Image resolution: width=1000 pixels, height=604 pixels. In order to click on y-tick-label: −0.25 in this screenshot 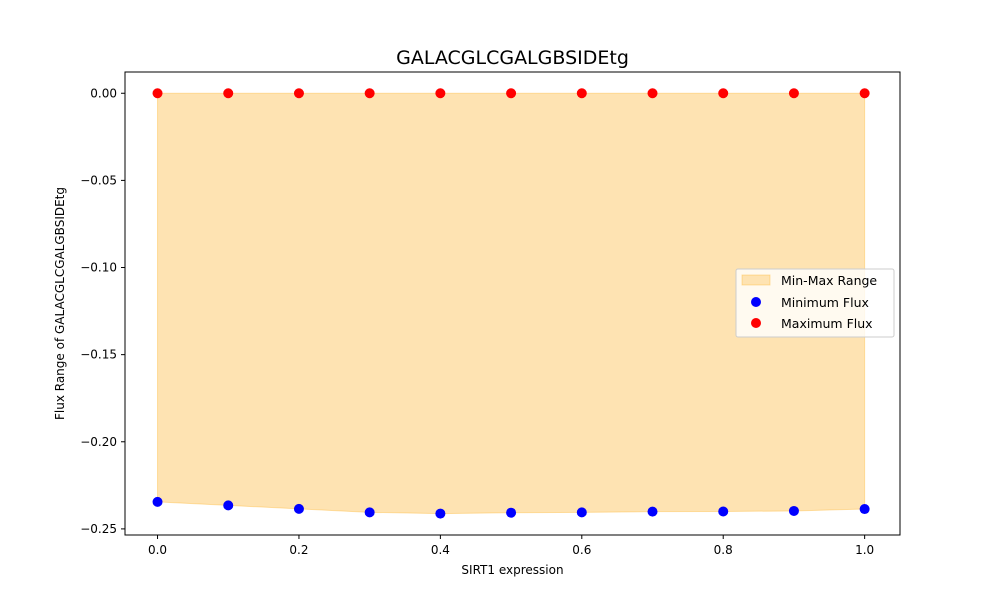, I will do `click(98, 529)`.